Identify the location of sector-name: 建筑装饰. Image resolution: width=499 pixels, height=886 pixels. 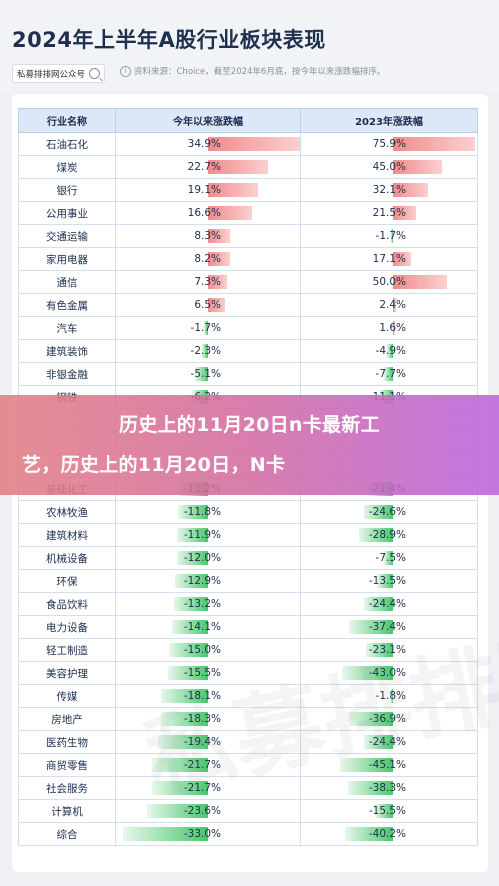
(67, 351).